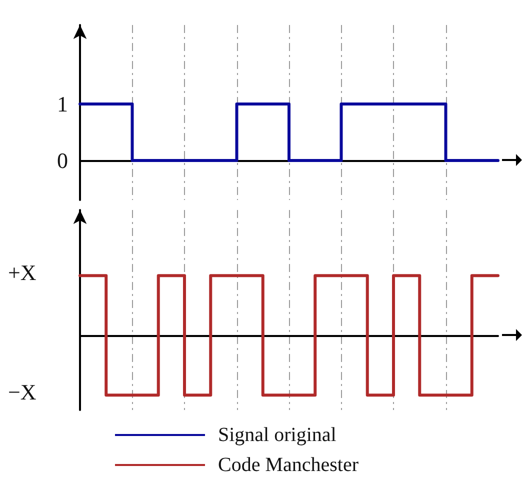 The height and width of the screenshot is (499, 528). I want to click on y-tick-label: 0, so click(62, 160).